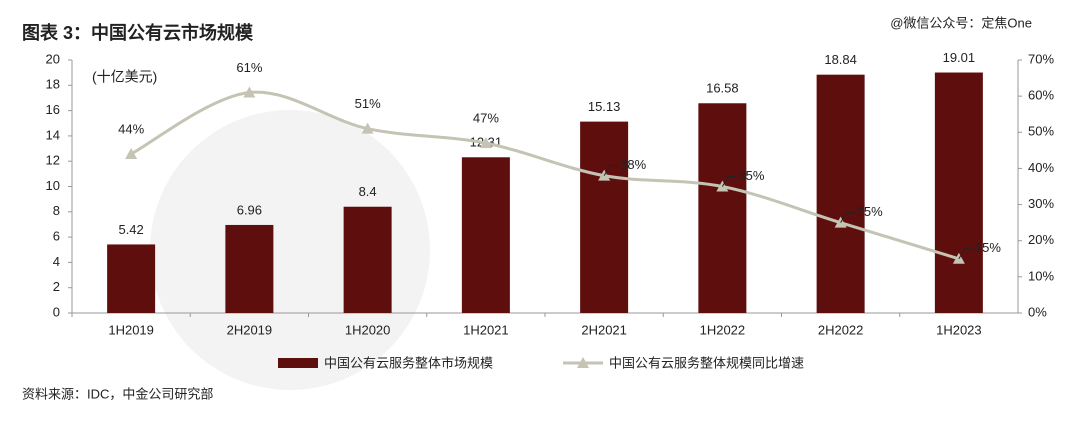 This screenshot has width=1080, height=426. What do you see at coordinates (959, 57) in the screenshot?
I see `bar-value-label: 19.01` at bounding box center [959, 57].